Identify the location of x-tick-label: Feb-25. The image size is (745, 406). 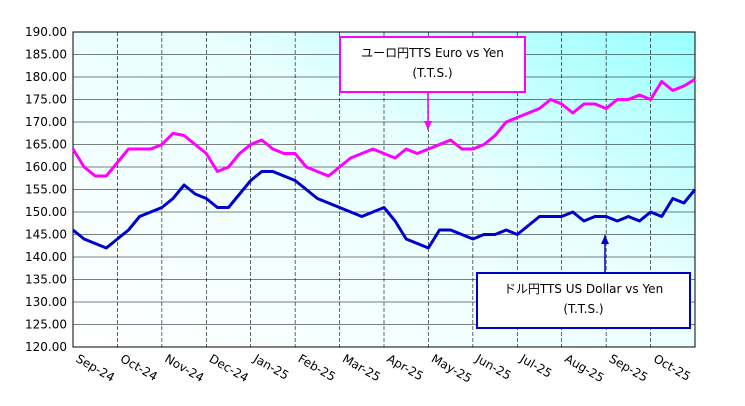
(317, 367).